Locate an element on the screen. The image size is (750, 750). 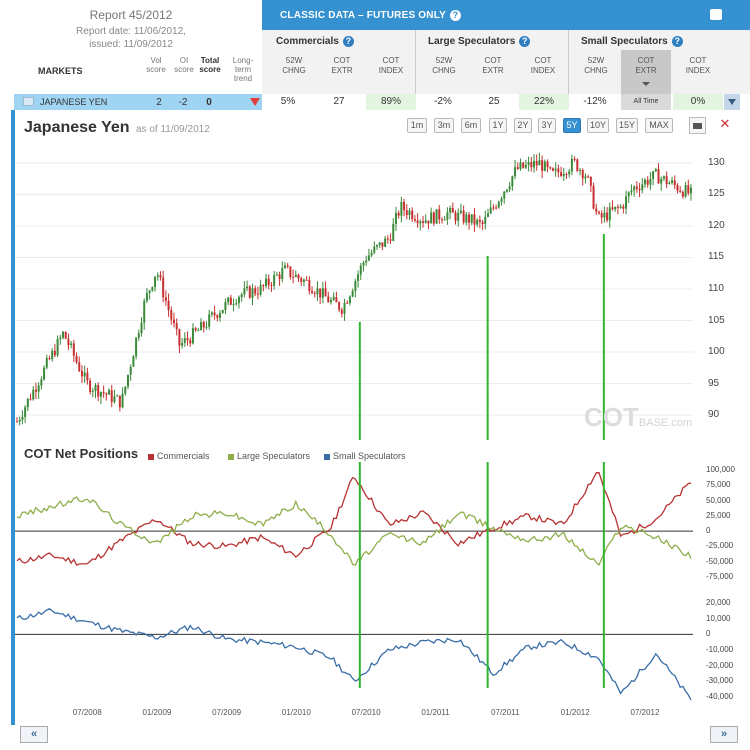
group-commercials: Commercials? is located at coordinates (315, 41).